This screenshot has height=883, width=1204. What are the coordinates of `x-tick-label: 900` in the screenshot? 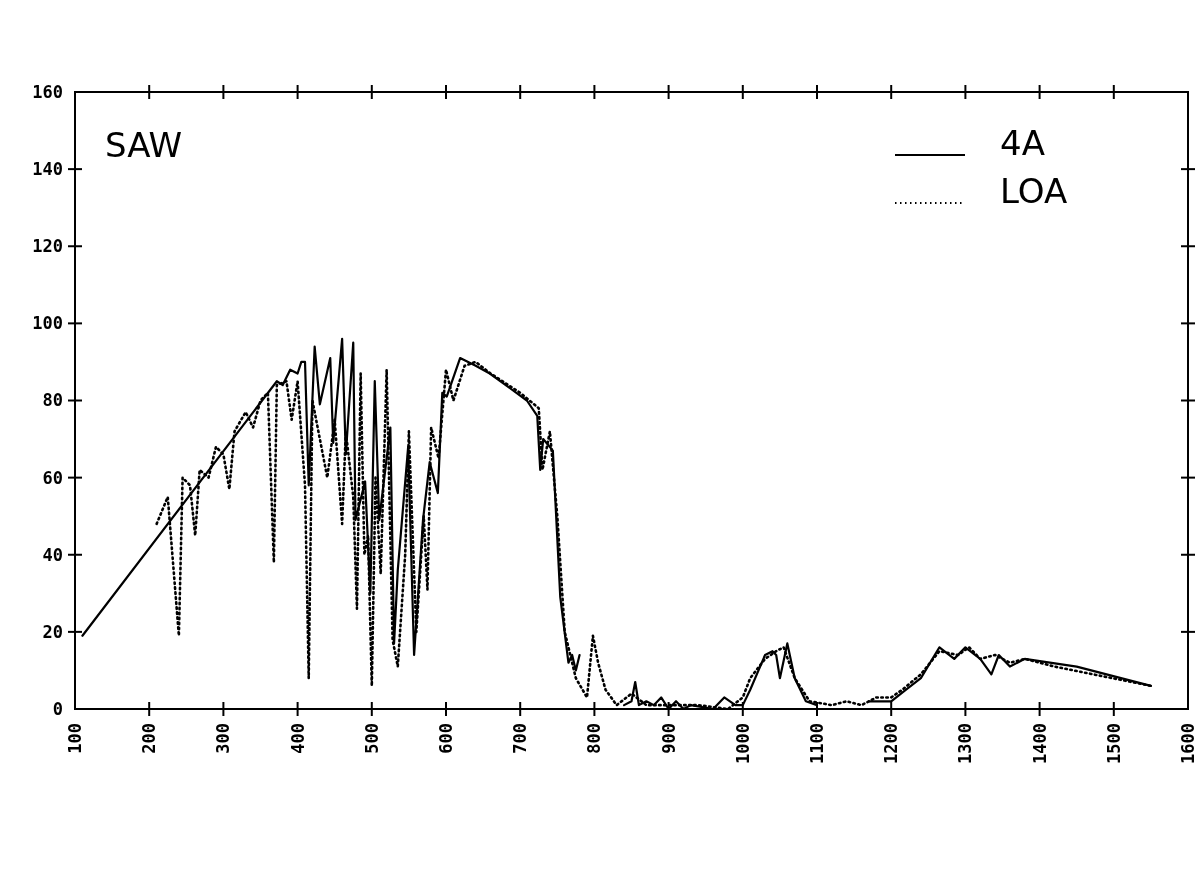 It's located at (668, 738).